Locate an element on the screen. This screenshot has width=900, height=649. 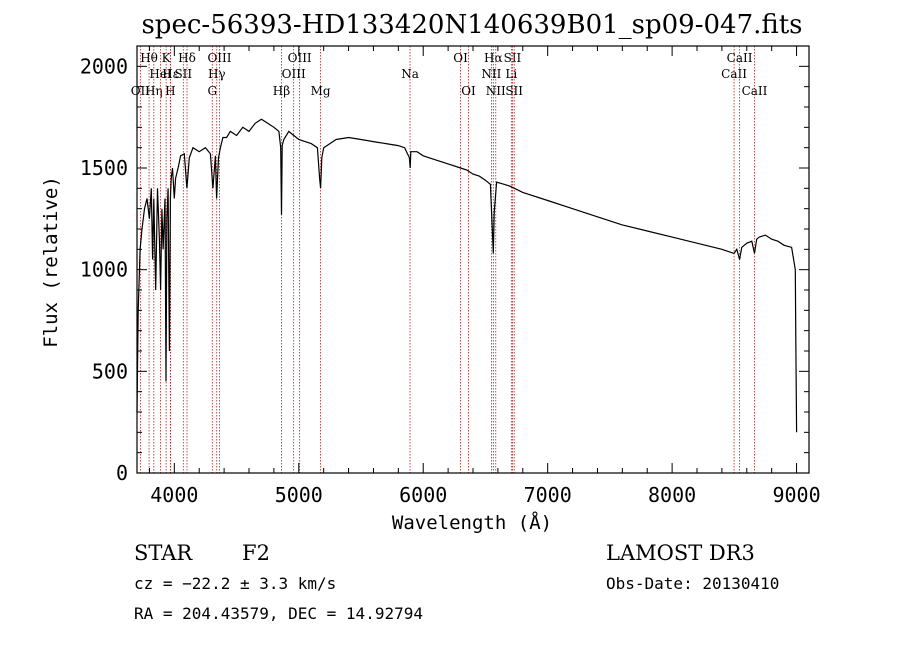
y-tick-label: 1500 is located at coordinates (104, 168).